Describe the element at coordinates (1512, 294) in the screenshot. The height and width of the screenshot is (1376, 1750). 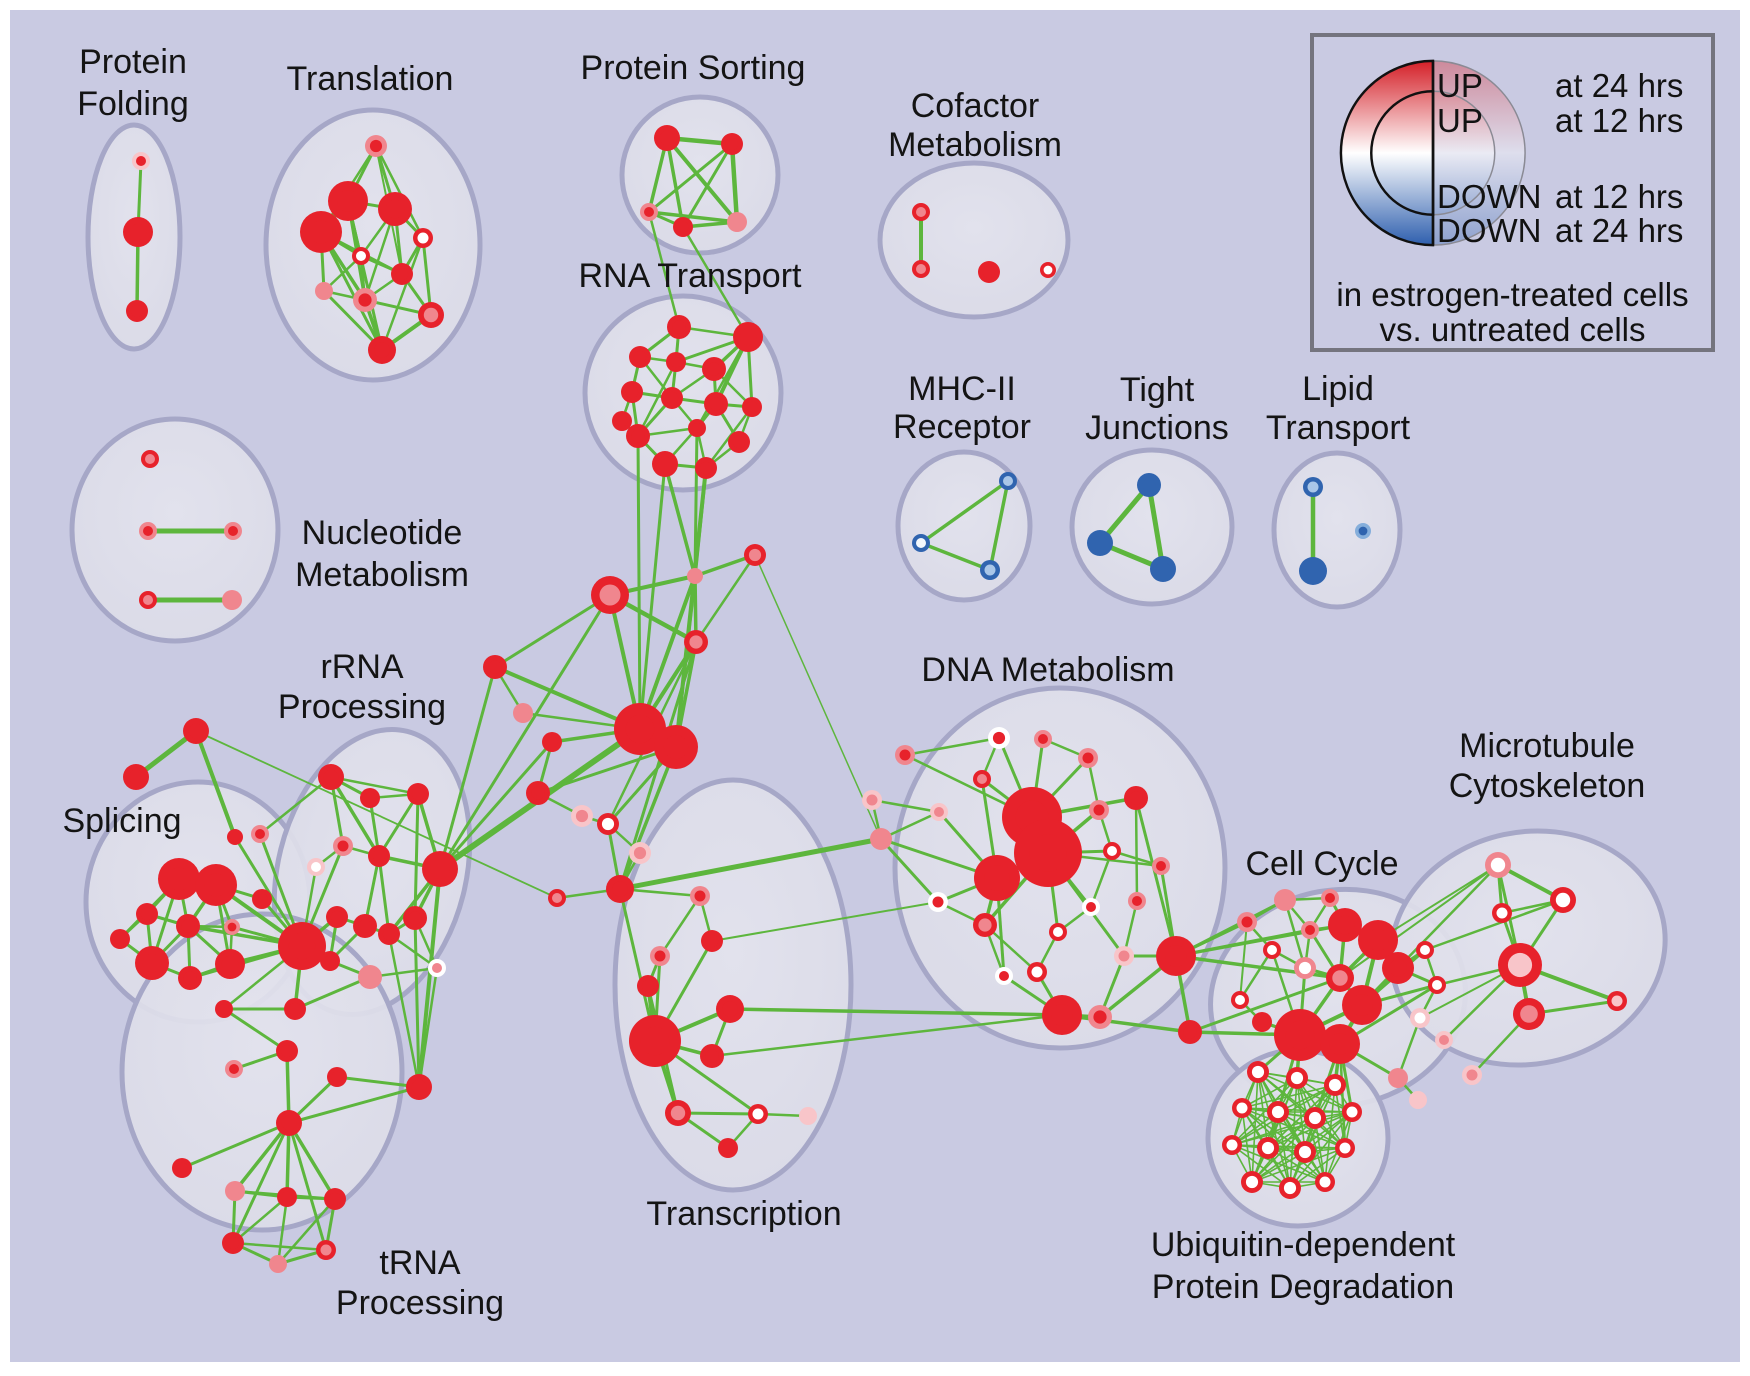
I see `legend-footer-line1: in estrogen-treated cells` at that location.